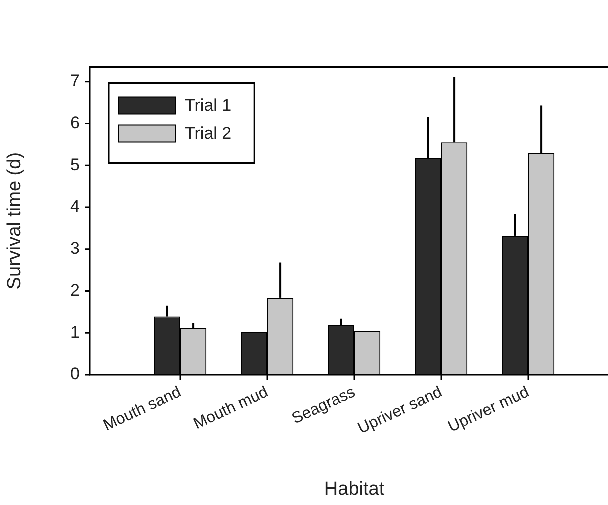 The height and width of the screenshot is (505, 608). What do you see at coordinates (75, 290) in the screenshot?
I see `y-tick-label: 2` at bounding box center [75, 290].